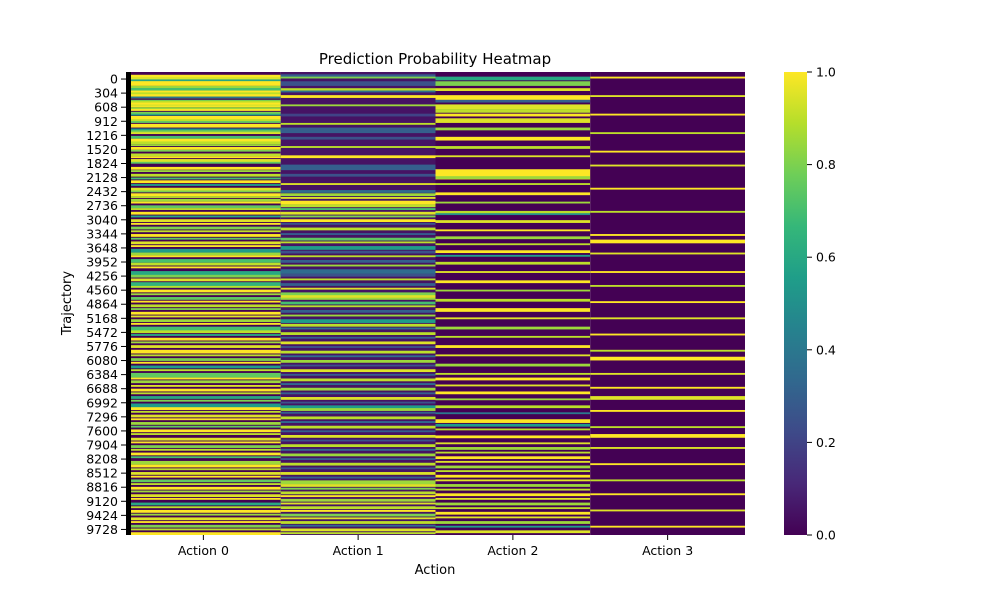 The width and height of the screenshot is (1000, 600). I want to click on colorbar-tick-label: 0.8, so click(826, 164).